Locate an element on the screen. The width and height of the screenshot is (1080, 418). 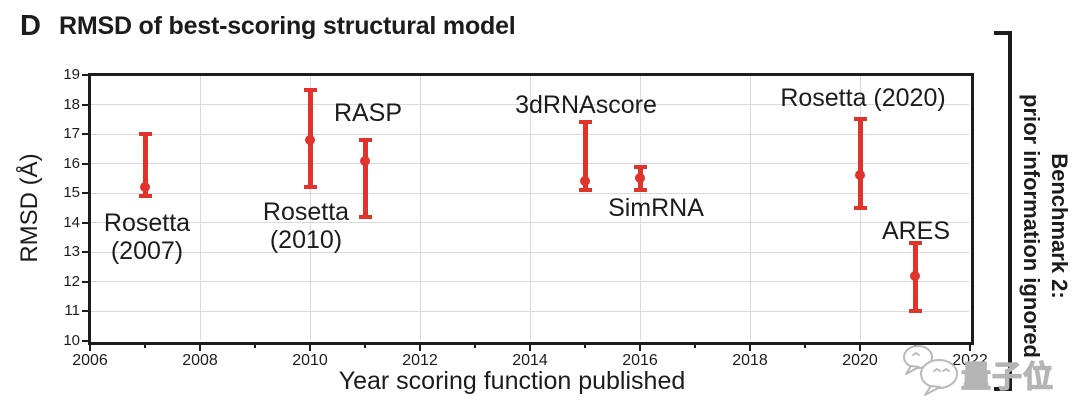
x-tick-label: 2006 is located at coordinates (90, 360).